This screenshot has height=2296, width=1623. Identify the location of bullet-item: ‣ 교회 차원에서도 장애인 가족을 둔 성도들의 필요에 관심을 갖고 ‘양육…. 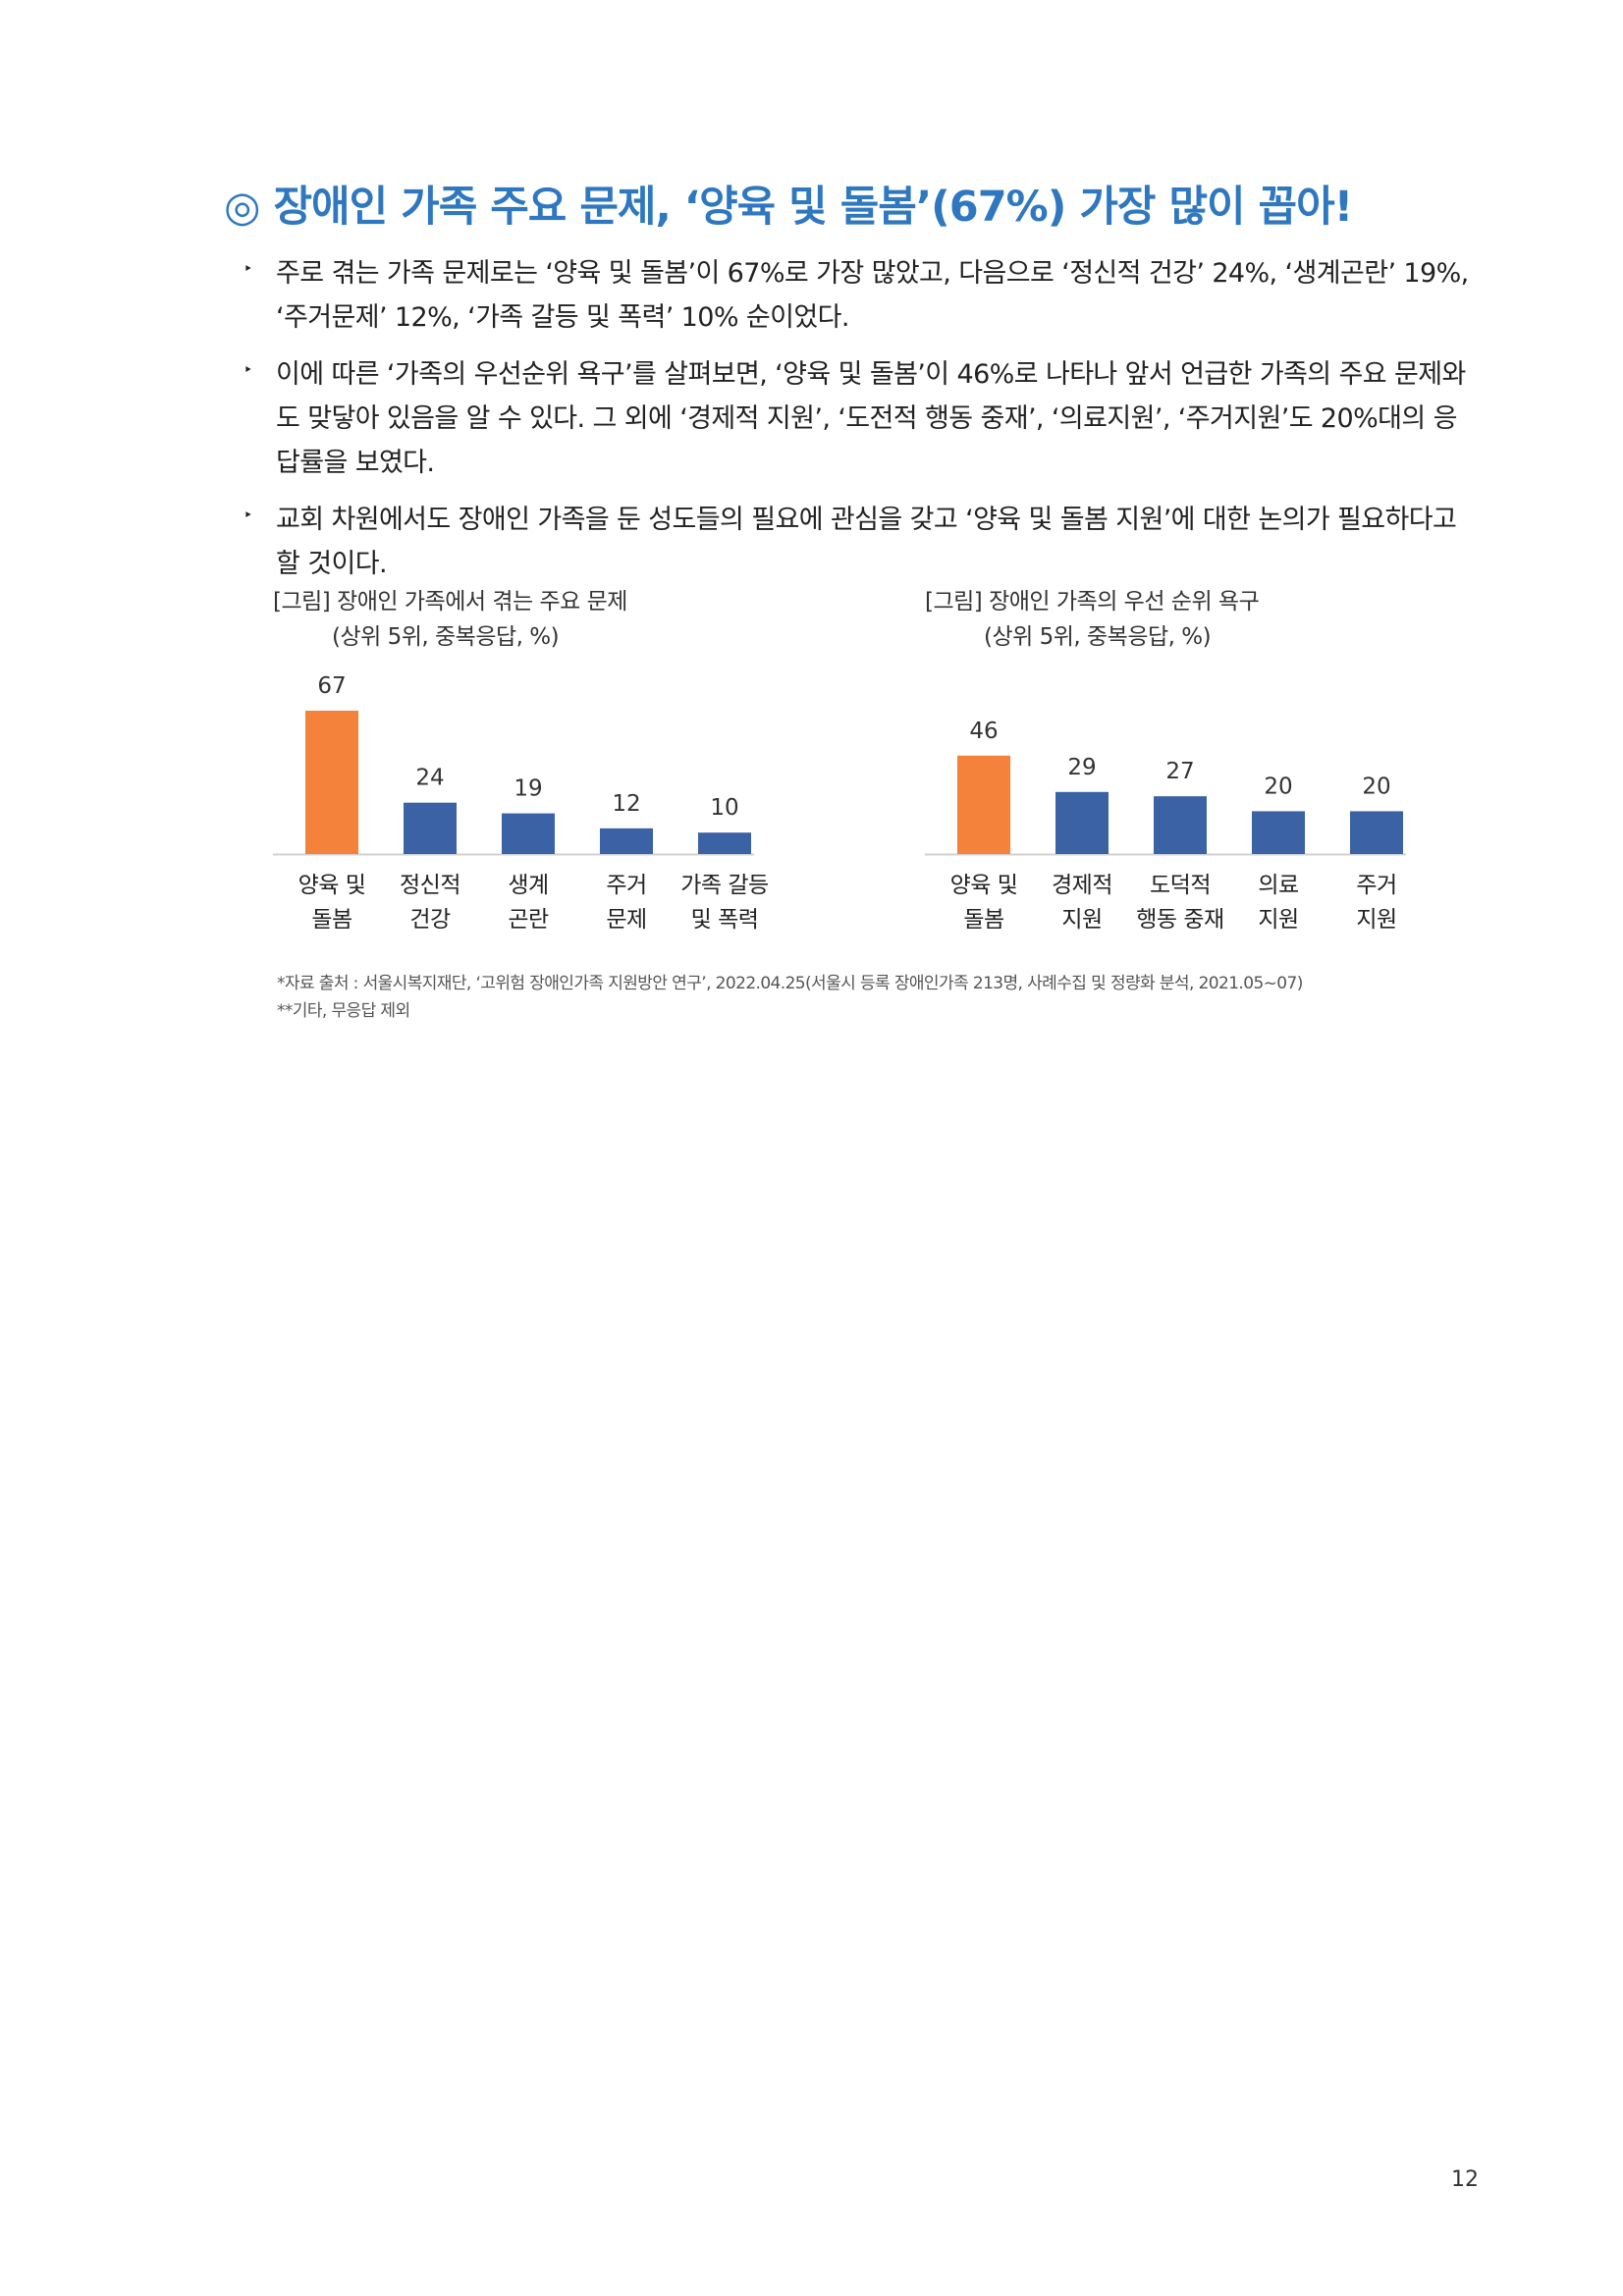
(861, 542).